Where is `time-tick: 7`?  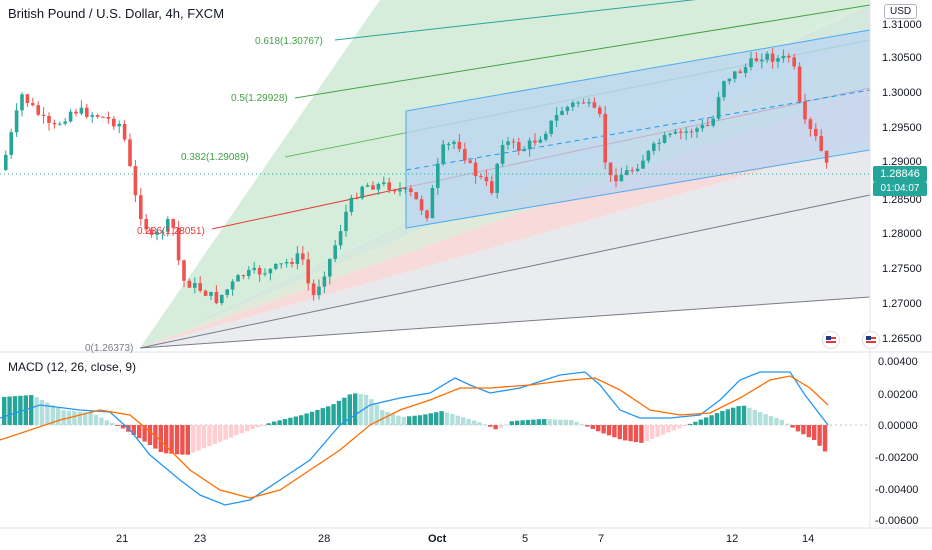
time-tick: 7 is located at coordinates (601, 539).